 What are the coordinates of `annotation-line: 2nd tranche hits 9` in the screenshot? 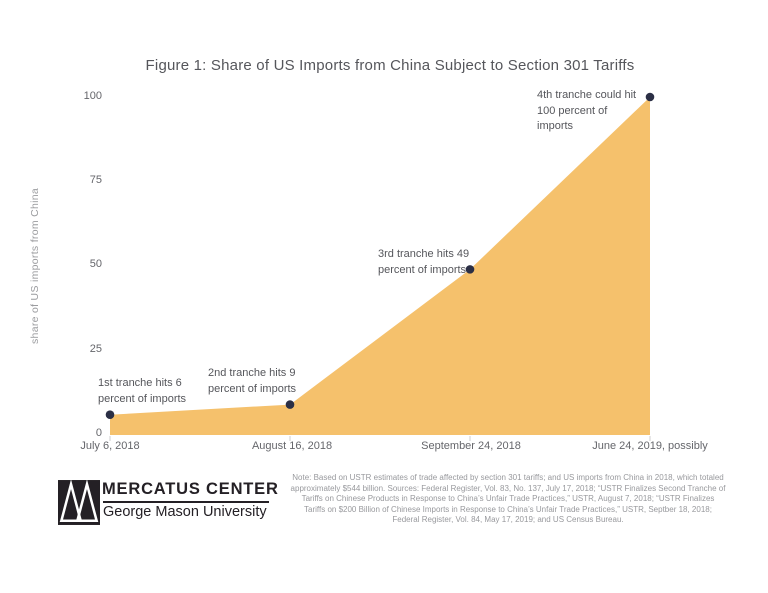 It's located at (252, 373).